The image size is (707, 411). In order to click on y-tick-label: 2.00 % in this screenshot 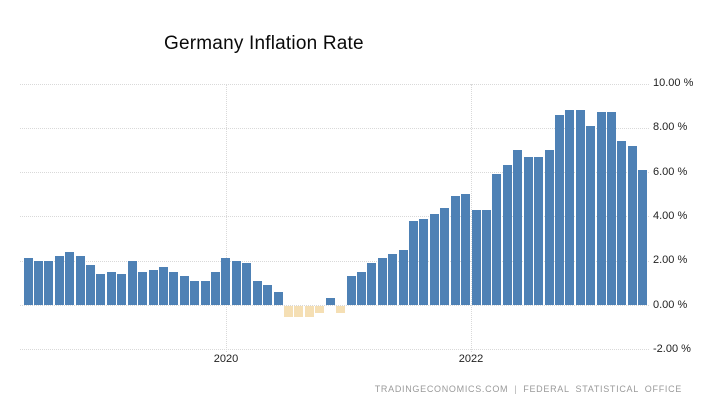, I will do `click(670, 260)`.